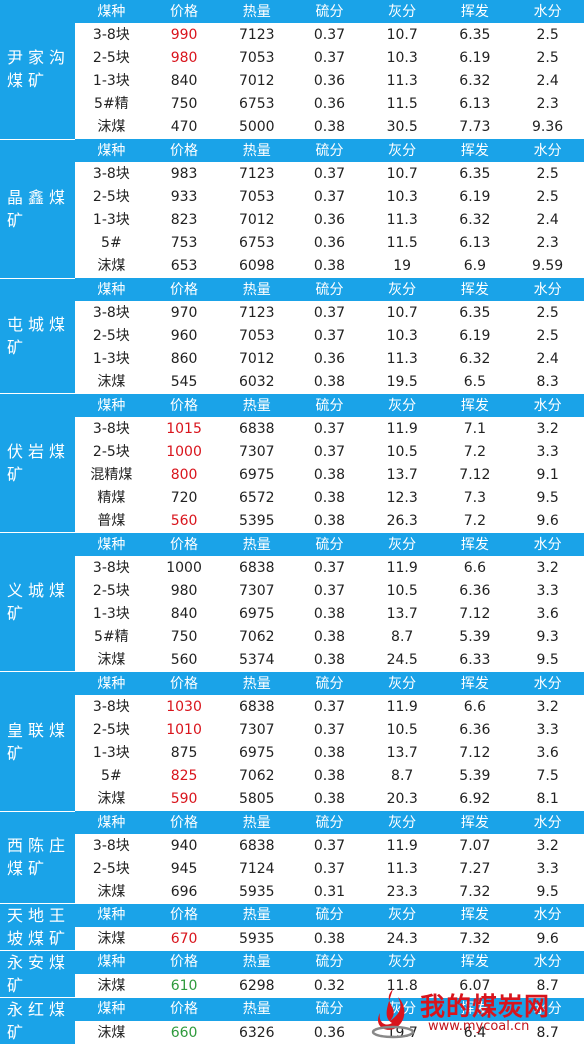  I want to click on data-row: 沫煤 470 5000 0.38 30.5 7.73 9.36, so click(292, 127).